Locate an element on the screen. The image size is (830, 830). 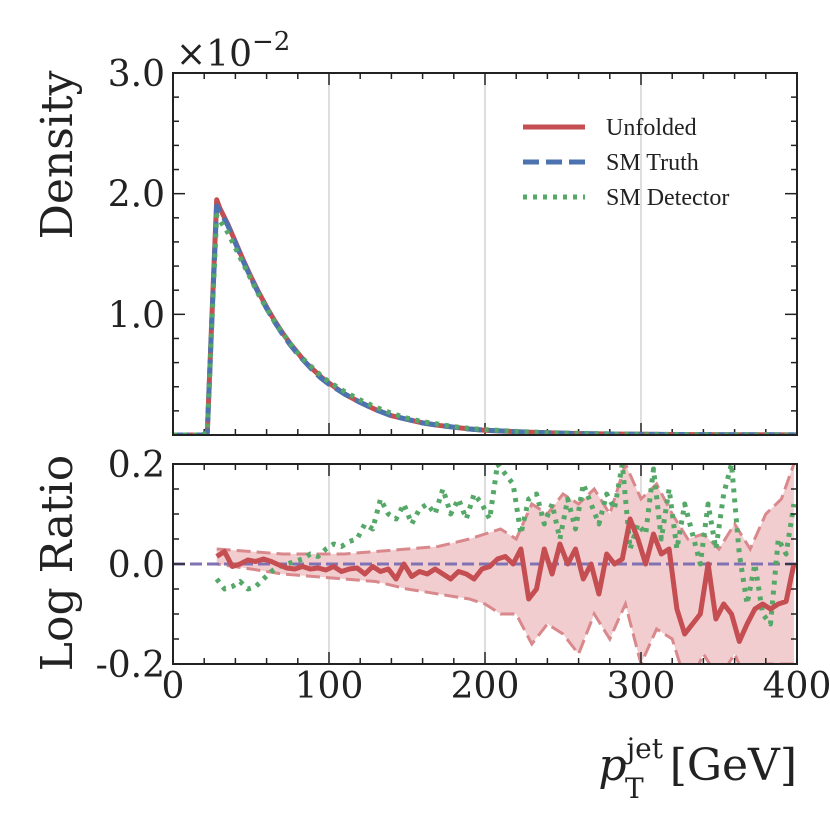
density-scale-factor: ×10⁻² is located at coordinates (233, 51).